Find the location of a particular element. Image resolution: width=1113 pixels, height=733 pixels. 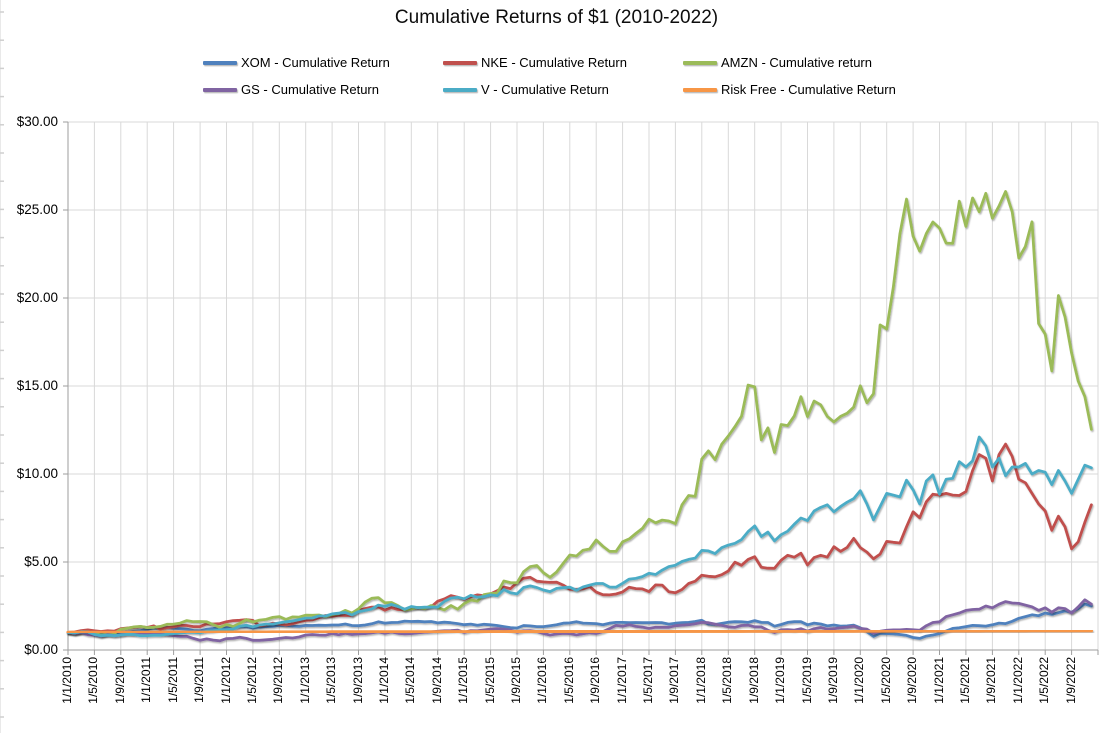

x-axis-label: 1/9/2021 is located at coordinates (991, 680).